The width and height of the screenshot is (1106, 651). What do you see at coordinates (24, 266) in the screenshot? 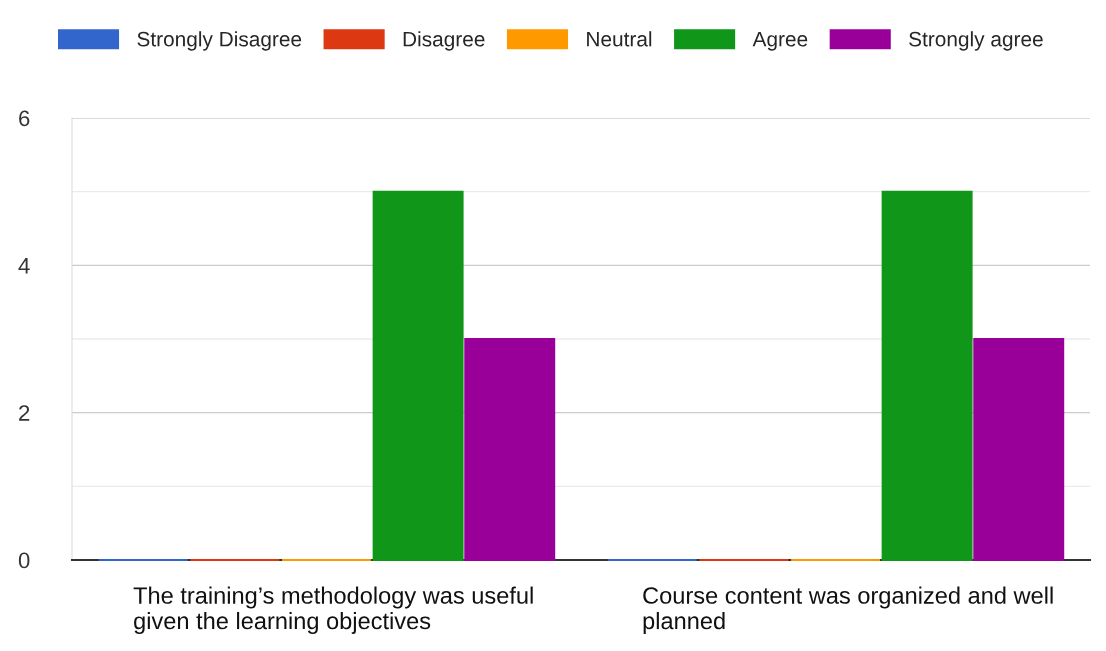
I see `y-tick-label: 4` at bounding box center [24, 266].